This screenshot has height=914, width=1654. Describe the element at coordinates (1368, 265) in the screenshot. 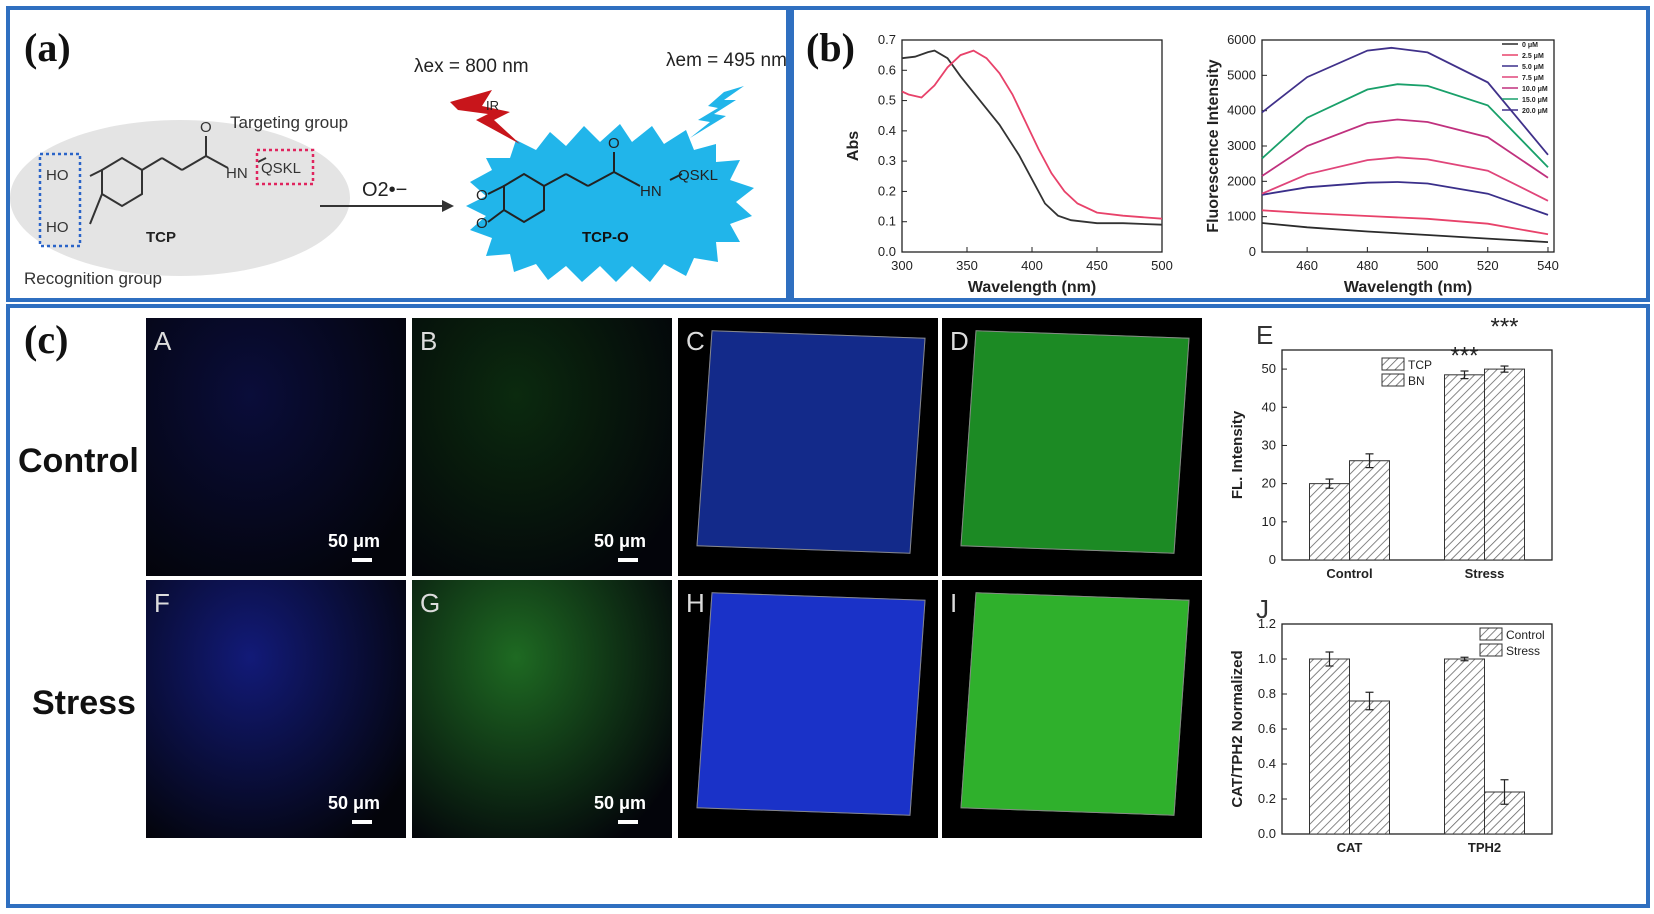

I see `x-tick-label: 480` at that location.